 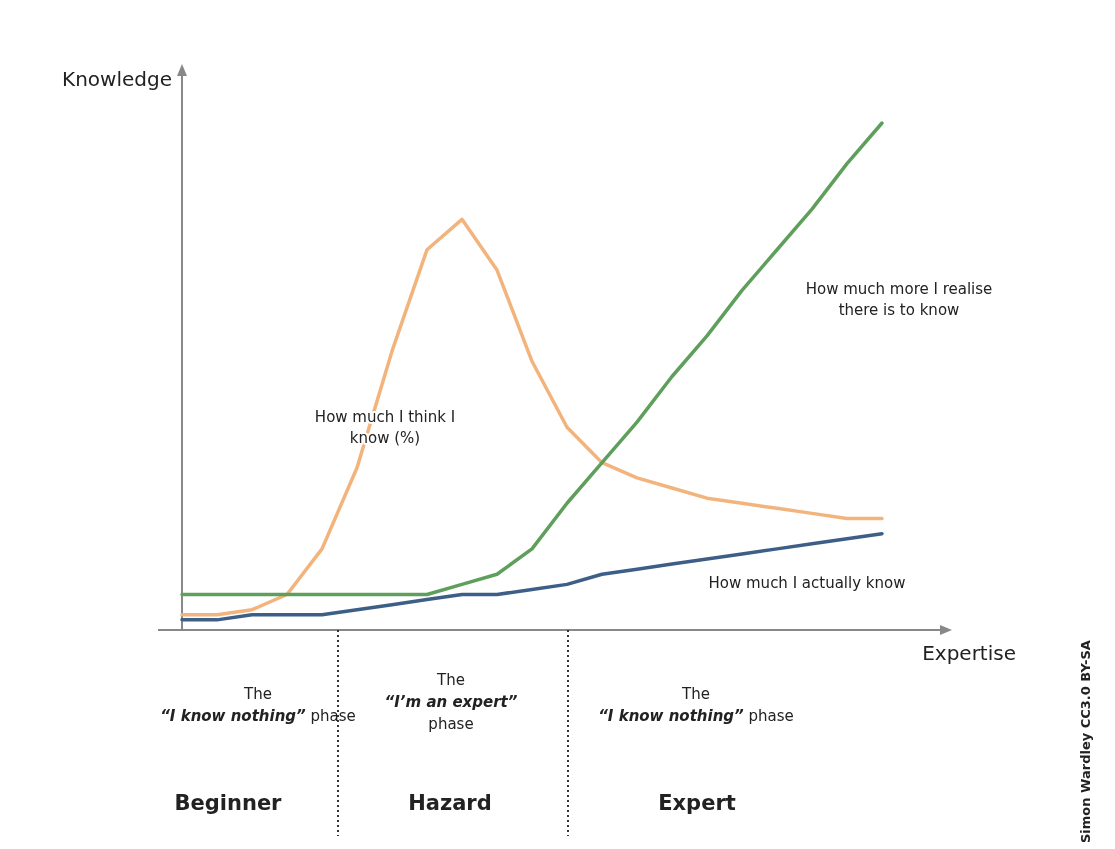 I want to click on text: Expert, so click(x=697, y=803).